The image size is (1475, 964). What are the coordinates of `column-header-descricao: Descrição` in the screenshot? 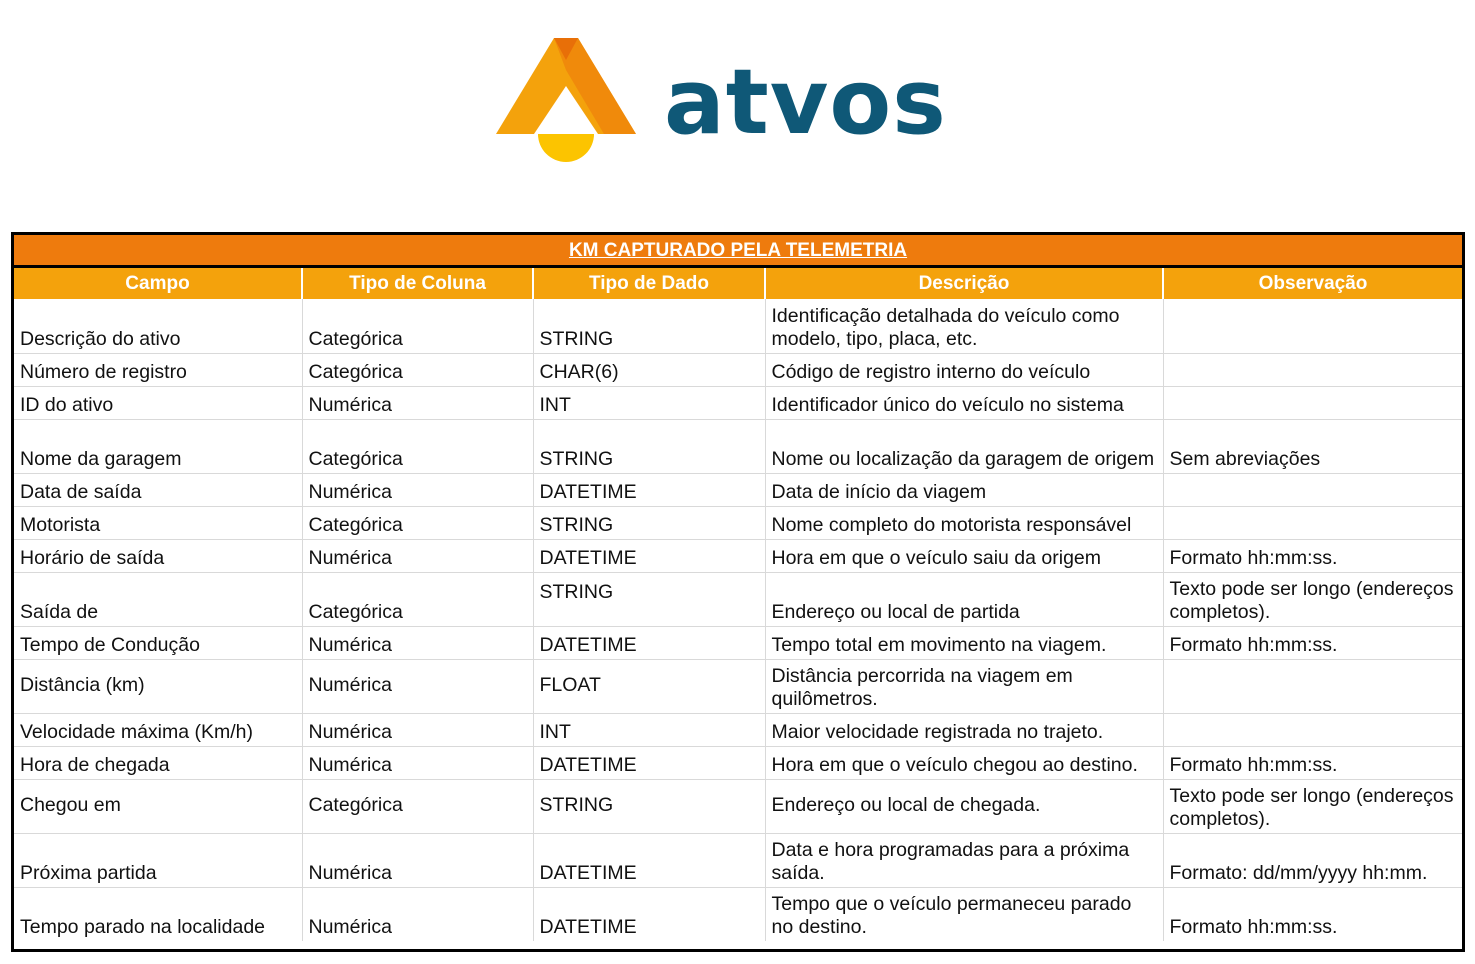 It's located at (963, 282).